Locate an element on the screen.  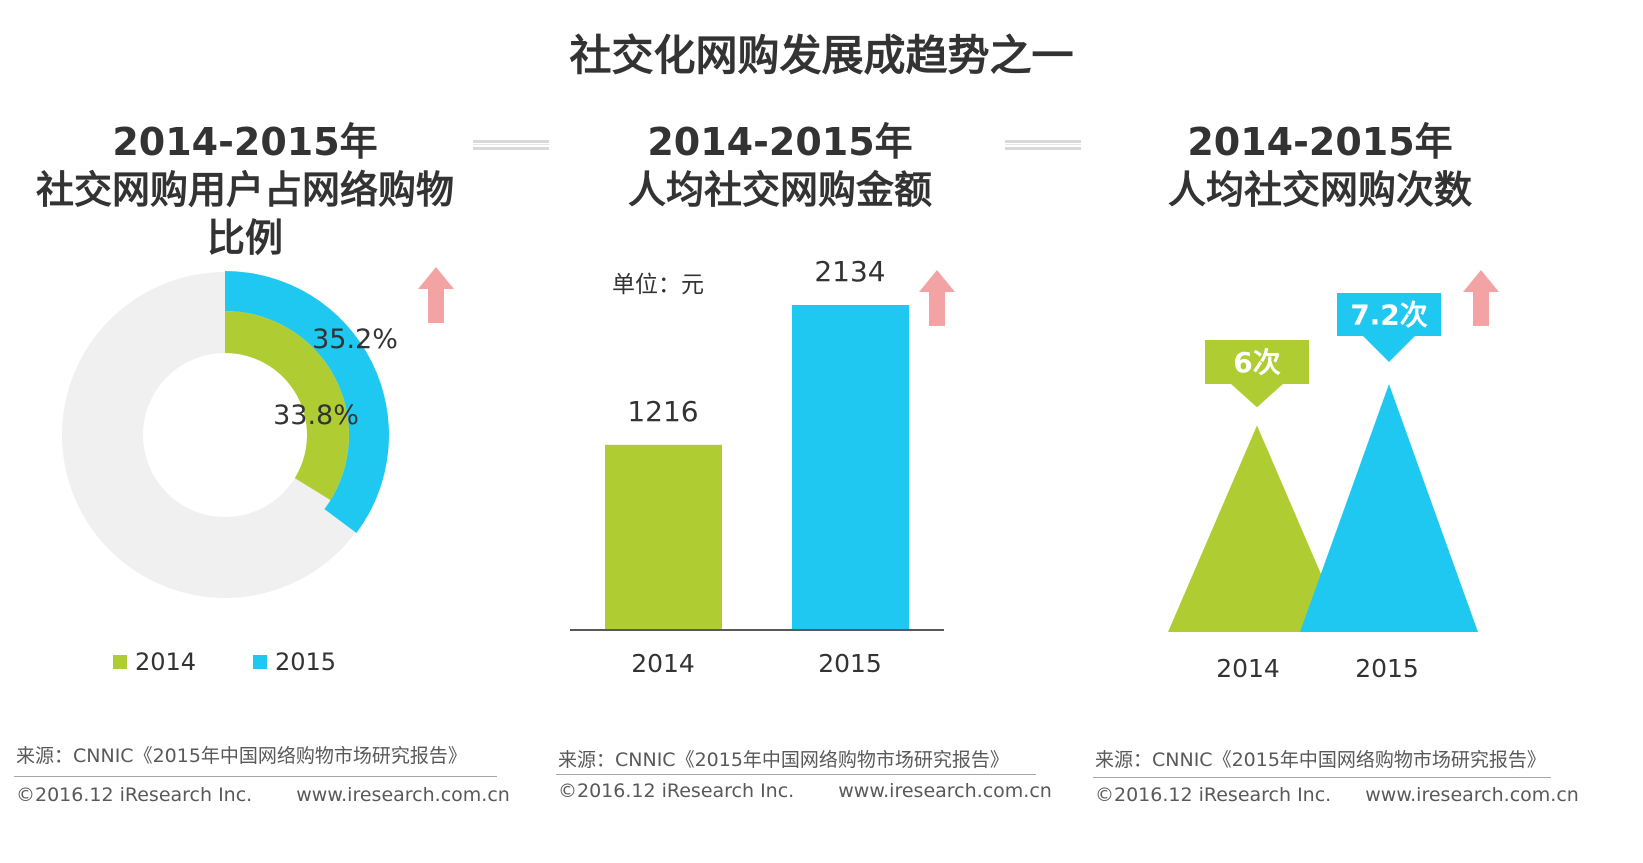
tri-x-tick-2015: 2015 is located at coordinates (1387, 668).